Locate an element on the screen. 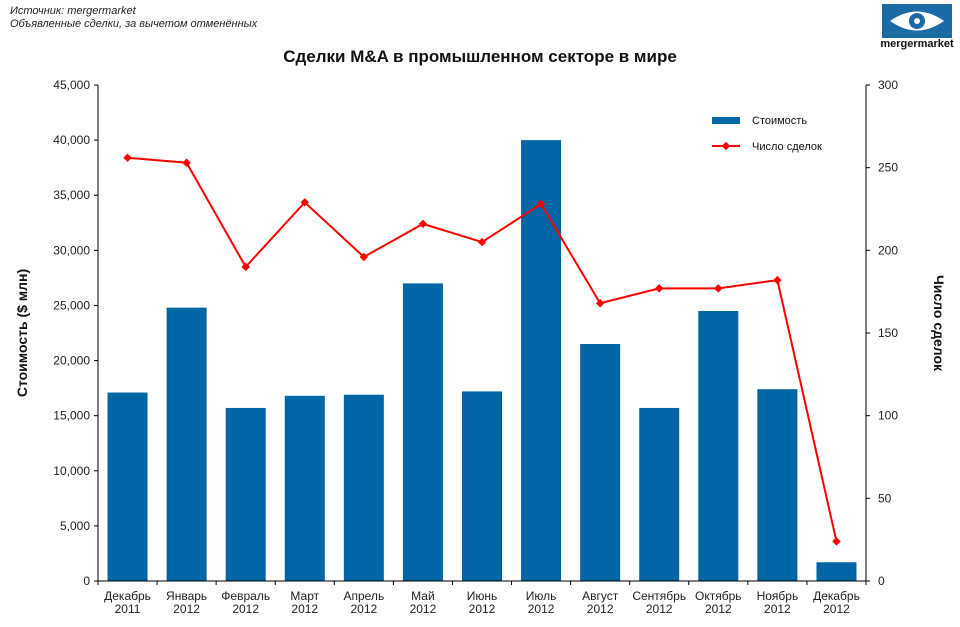 The width and height of the screenshot is (960, 627). x-tick-label: Февраль 2012 is located at coordinates (245, 602).